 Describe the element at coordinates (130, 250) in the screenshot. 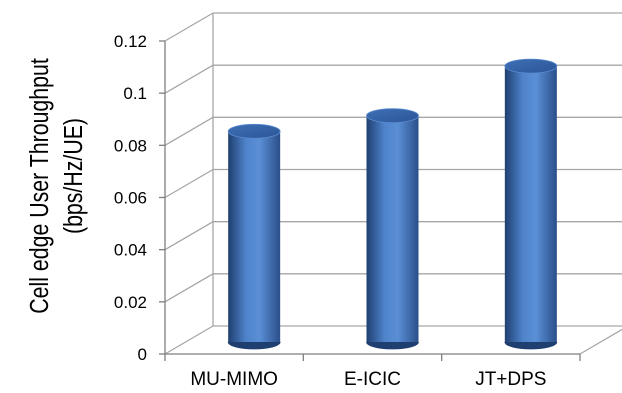

I see `y-tick-label: 0.04` at that location.